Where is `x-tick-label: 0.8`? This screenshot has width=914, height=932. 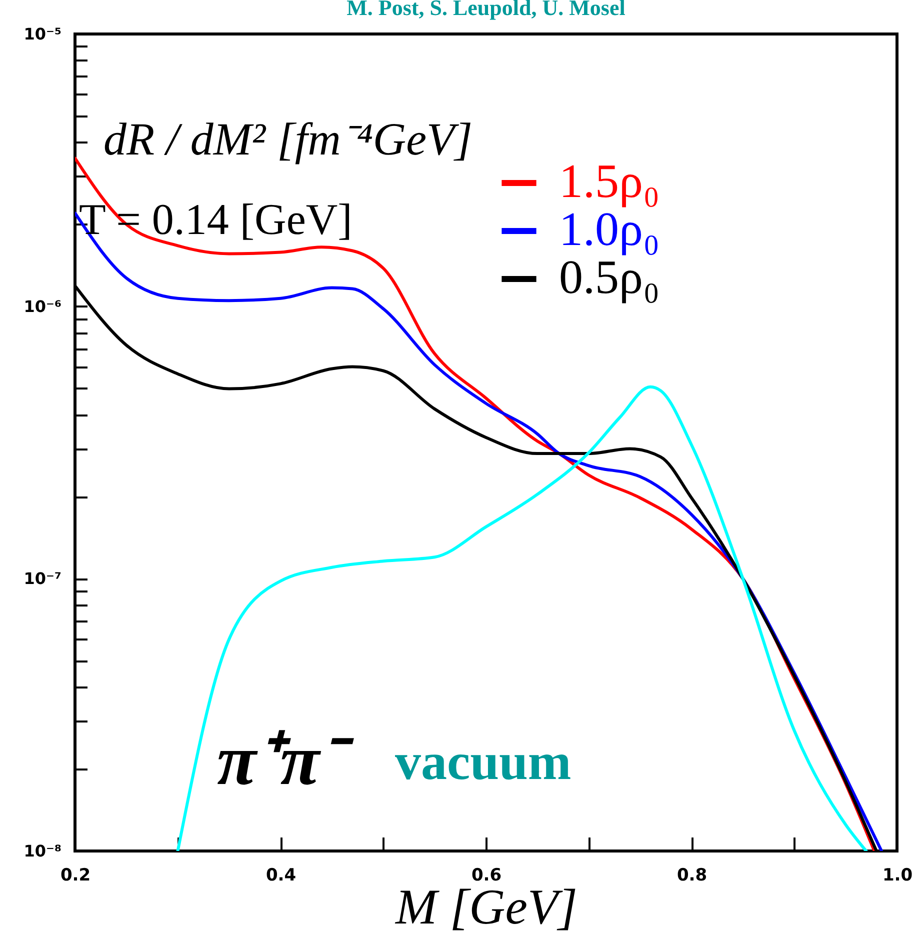
x-tick-label: 0.8 is located at coordinates (692, 876).